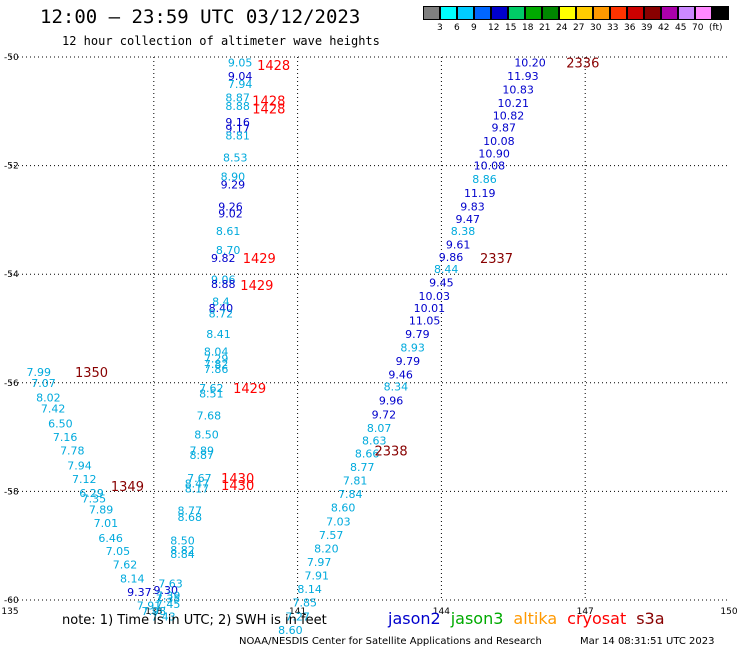  Describe the element at coordinates (681, 28) in the screenshot. I see `color-scale-label: 45` at that location.